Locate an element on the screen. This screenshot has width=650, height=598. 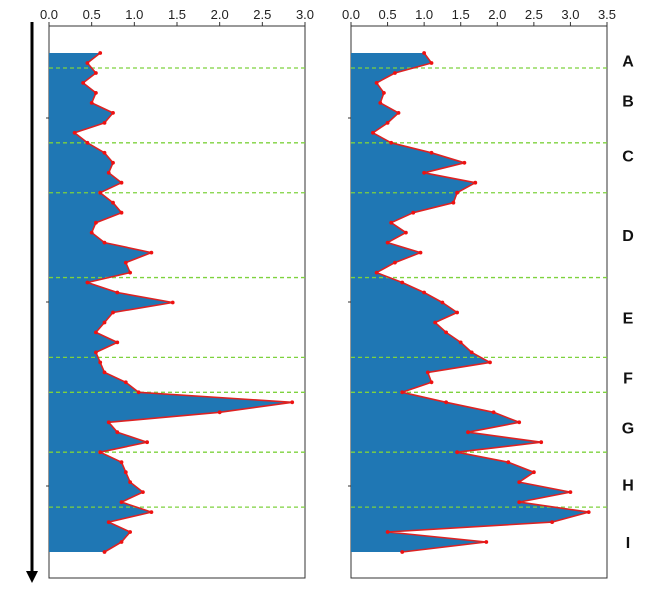
zone-label: C is located at coordinates (628, 156).